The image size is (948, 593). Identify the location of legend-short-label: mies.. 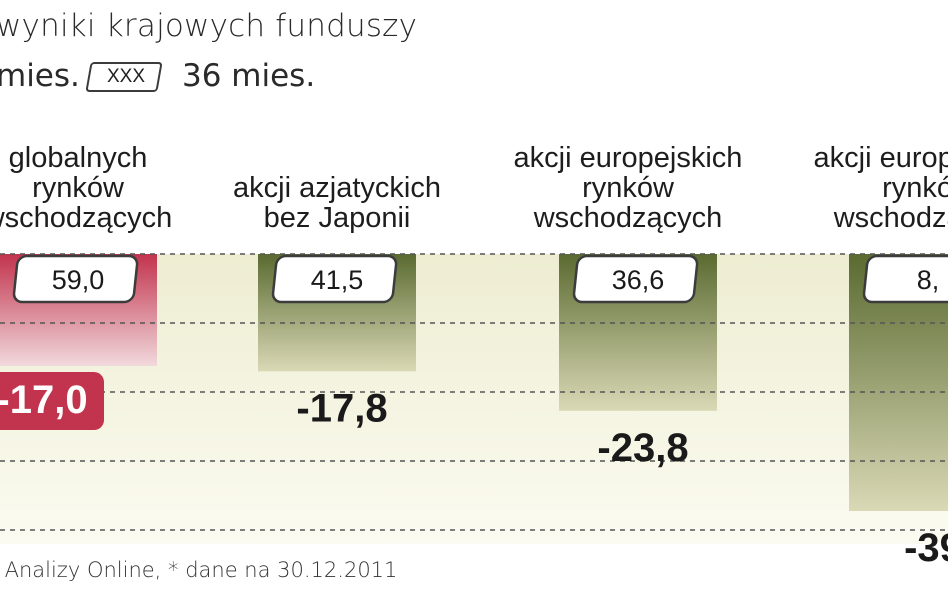
(40, 76).